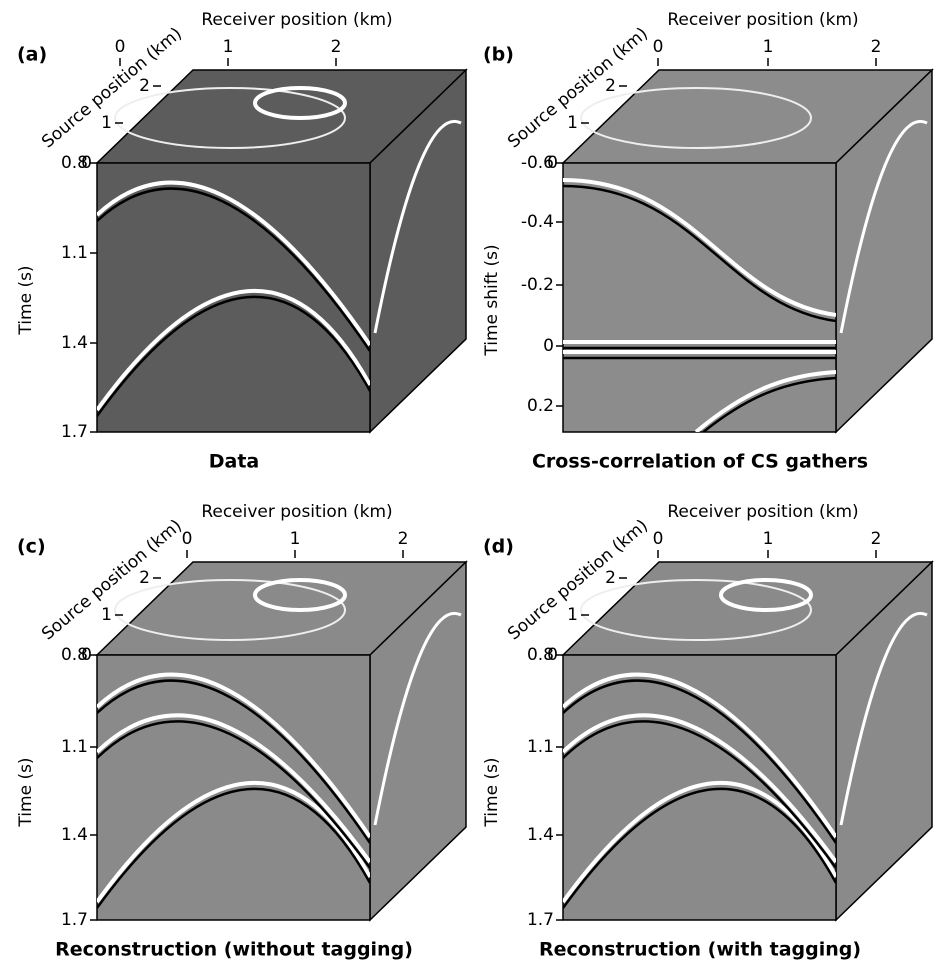 This screenshot has width=935, height=966. What do you see at coordinates (537, 163) in the screenshot?
I see `time-tick-label: -0.6` at bounding box center [537, 163].